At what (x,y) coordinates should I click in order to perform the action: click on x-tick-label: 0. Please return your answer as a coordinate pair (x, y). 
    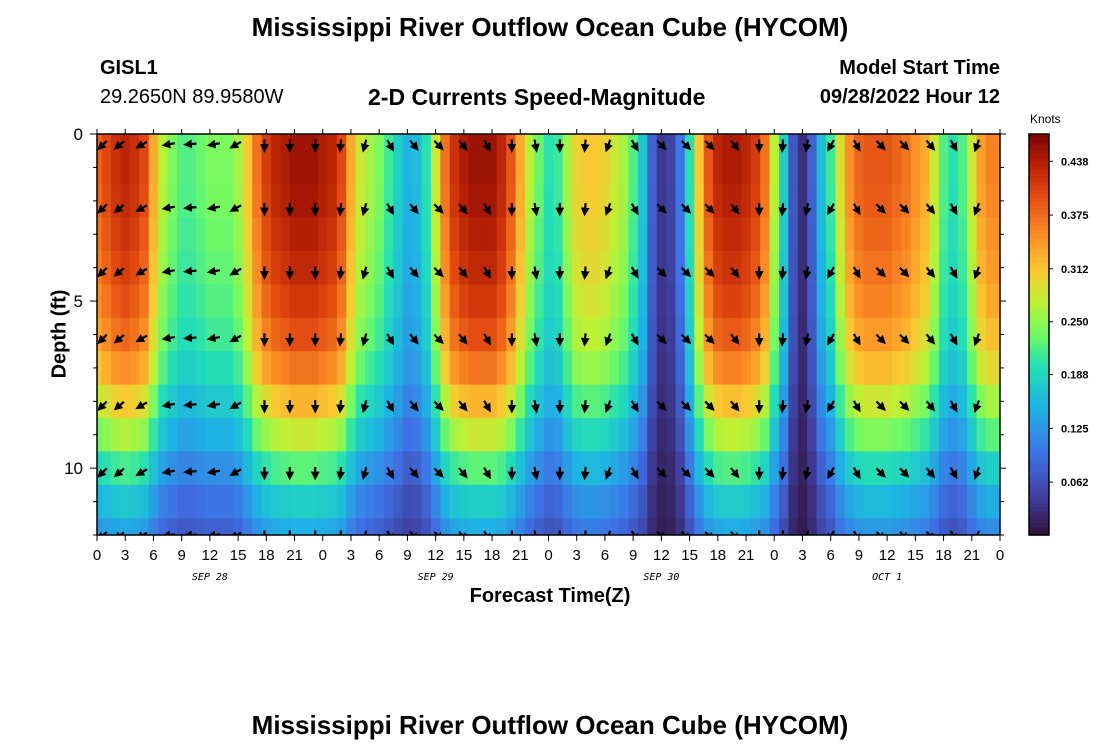
    Looking at the image, I should click on (1000, 555).